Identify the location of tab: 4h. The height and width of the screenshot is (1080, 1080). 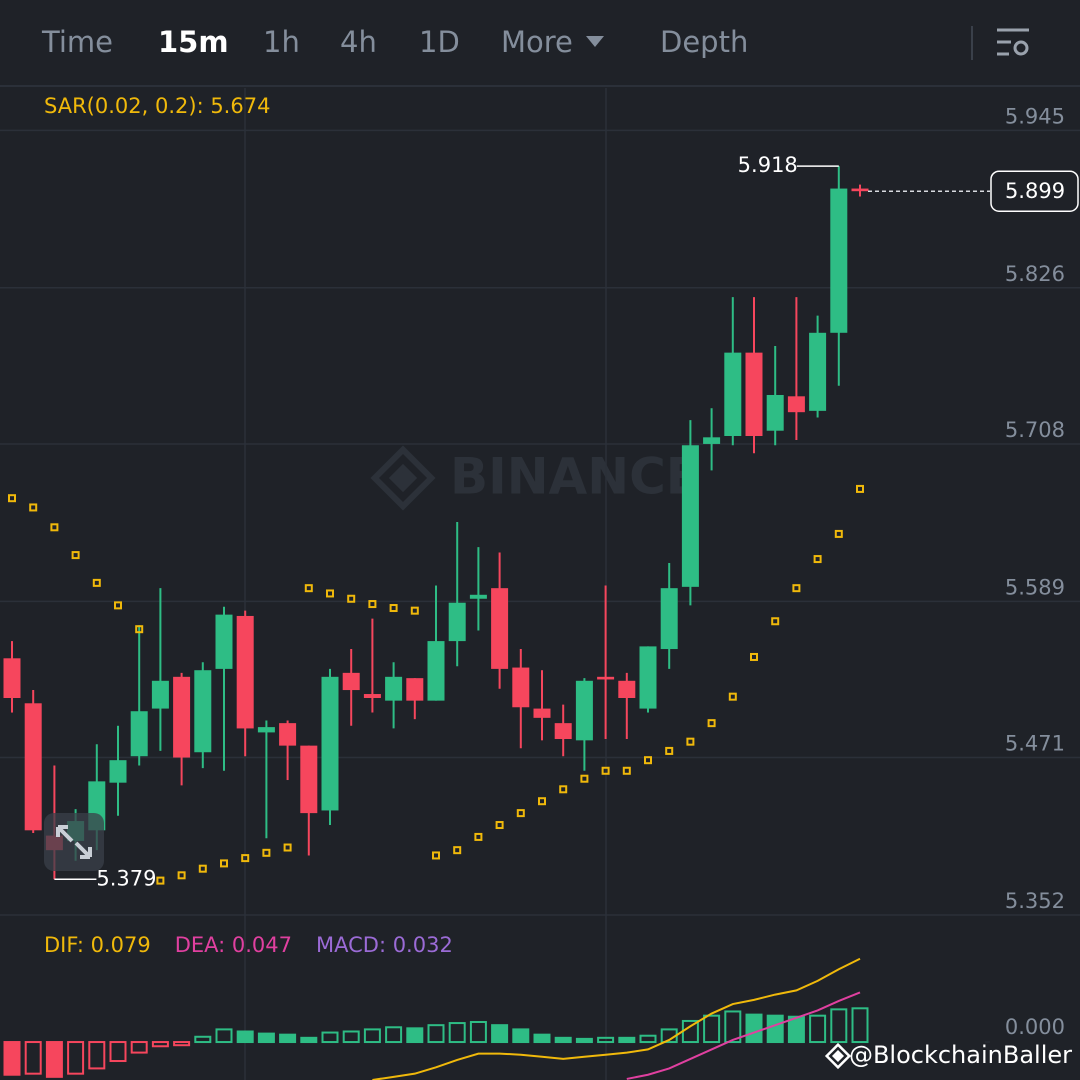
(358, 42).